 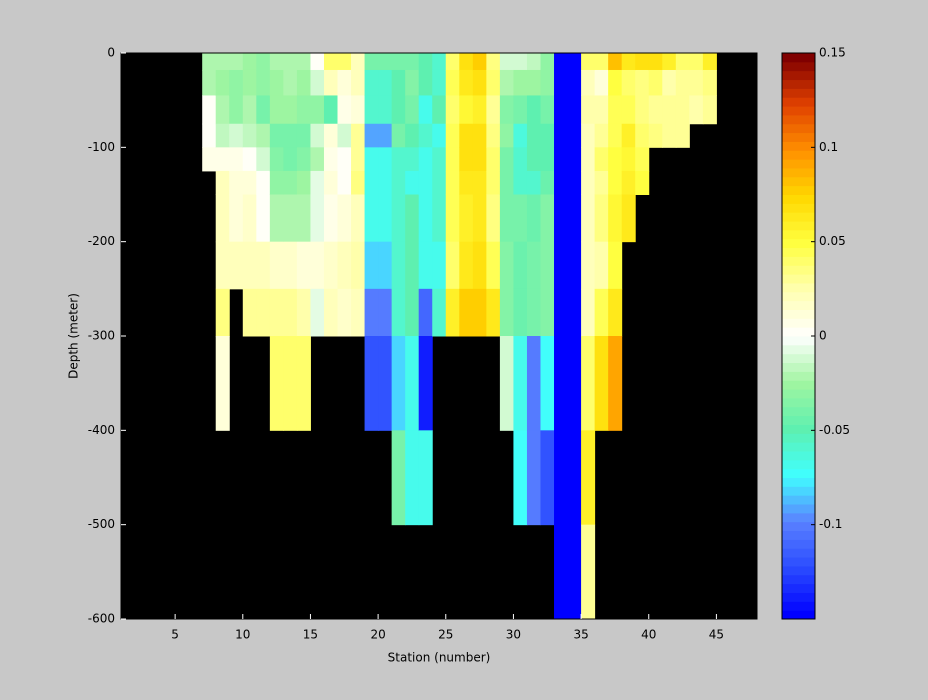 I want to click on colorbar-tick-label: -0.1, so click(x=830, y=524).